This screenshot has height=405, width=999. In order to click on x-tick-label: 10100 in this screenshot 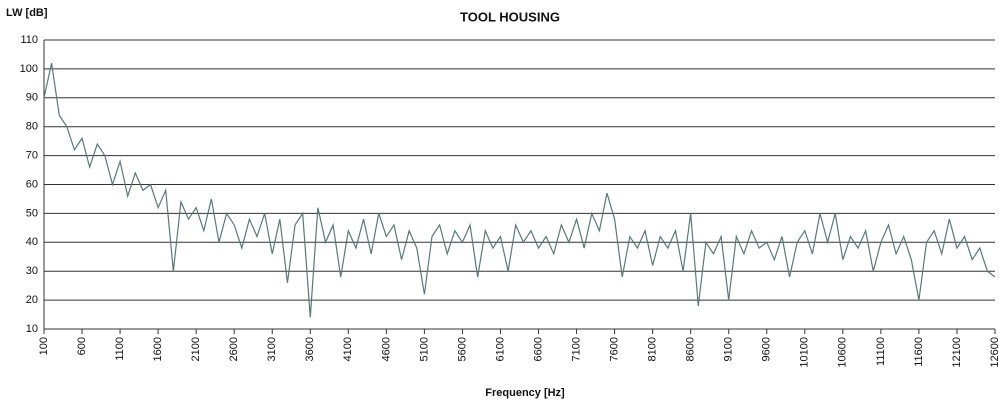, I will do `click(805, 352)`.